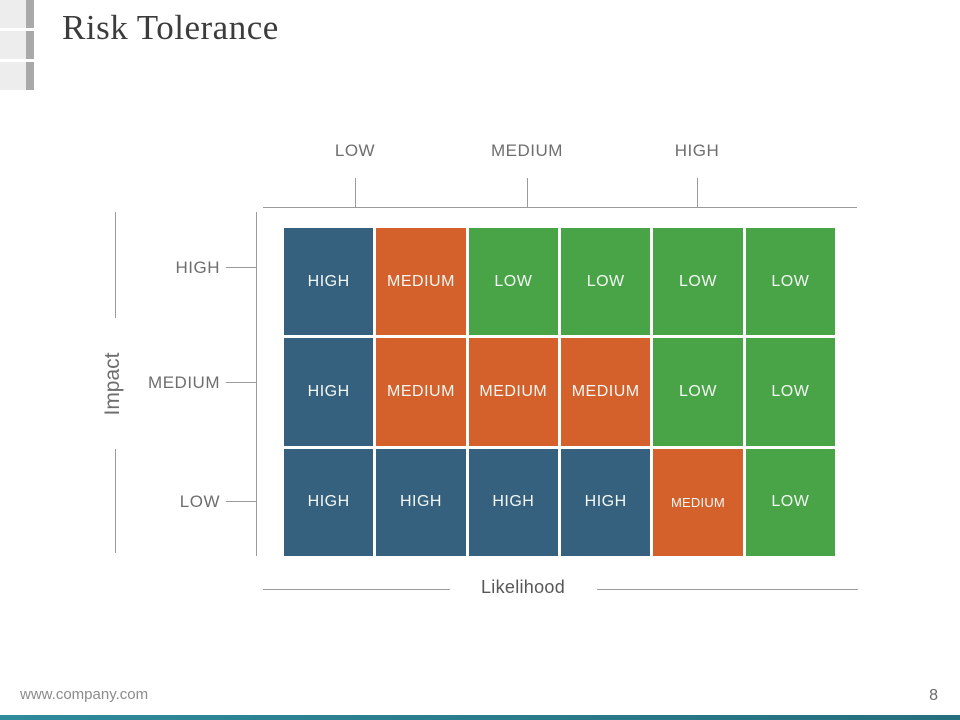 The height and width of the screenshot is (720, 960). What do you see at coordinates (790, 392) in the screenshot?
I see `matrix-cell-r2c6: LOW` at bounding box center [790, 392].